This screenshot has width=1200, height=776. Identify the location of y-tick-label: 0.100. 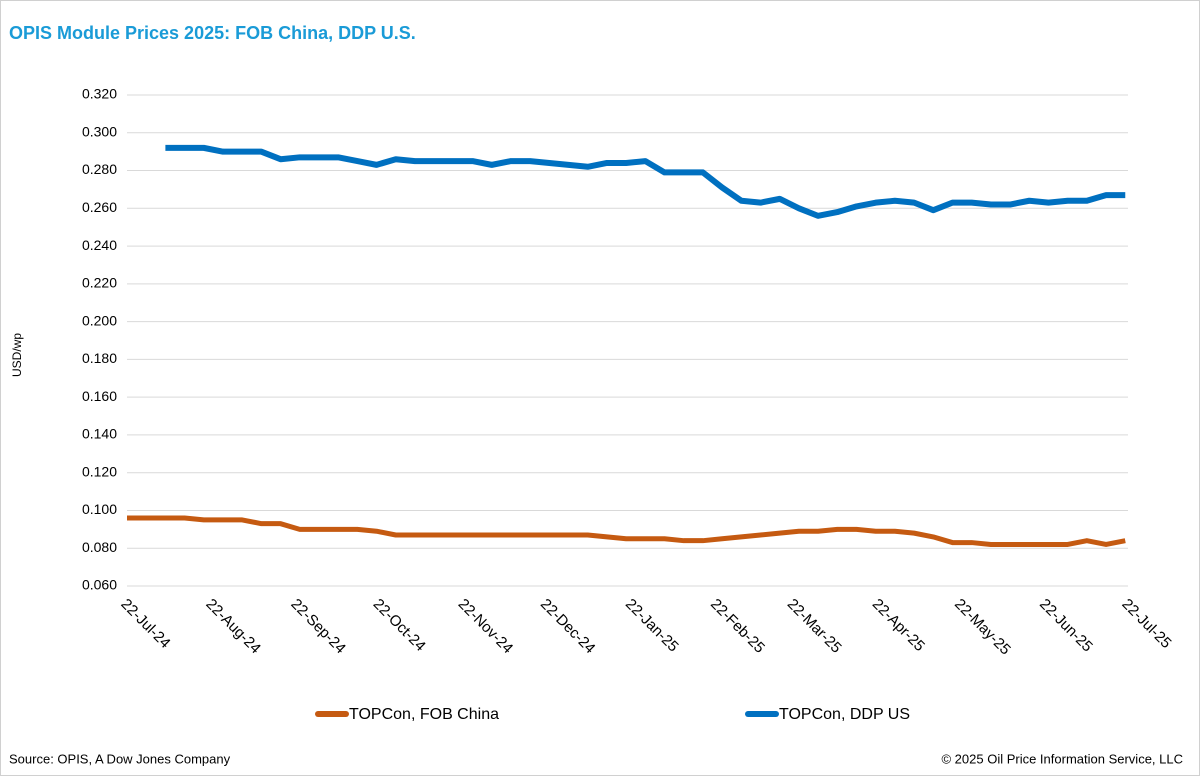
(99, 509).